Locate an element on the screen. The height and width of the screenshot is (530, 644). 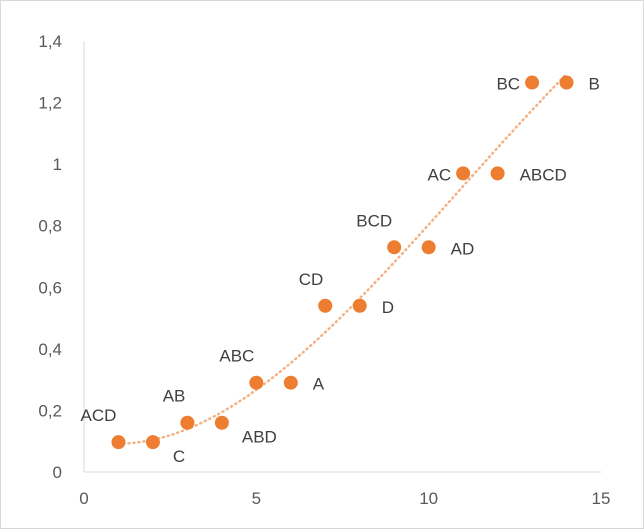
data-label: AB is located at coordinates (174, 396).